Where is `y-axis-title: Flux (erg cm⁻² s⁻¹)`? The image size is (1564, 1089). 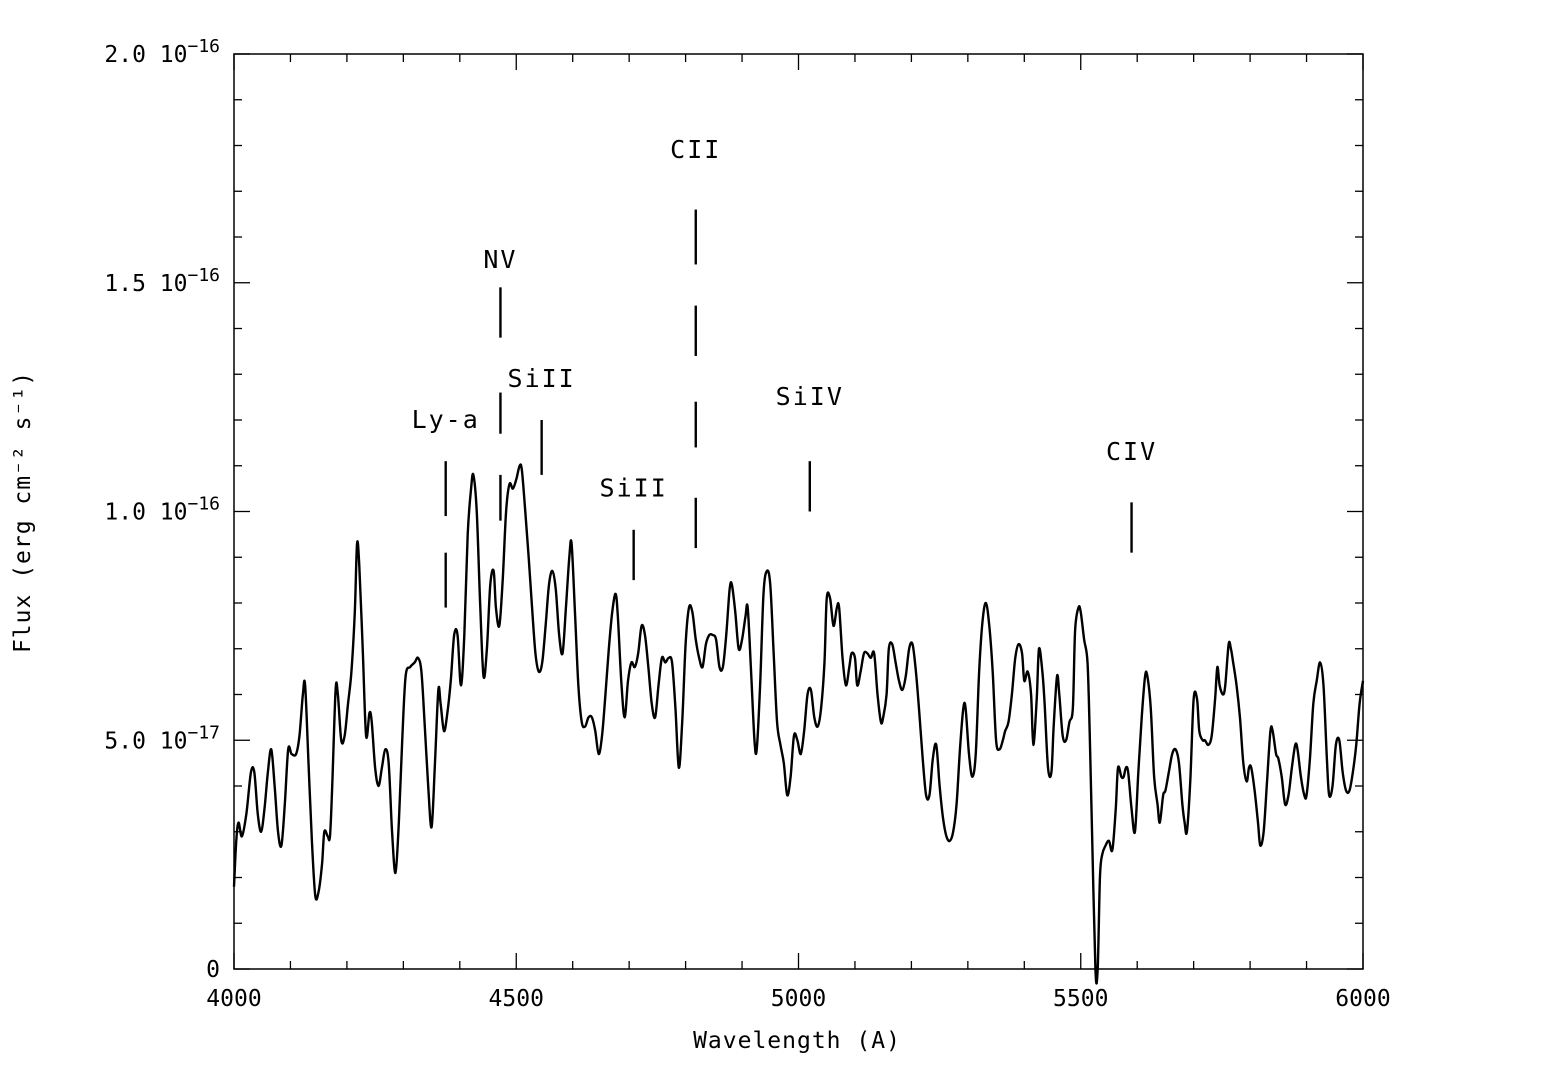 y-axis-title: Flux (erg cm⁻² s⁻¹) is located at coordinates (23, 512).